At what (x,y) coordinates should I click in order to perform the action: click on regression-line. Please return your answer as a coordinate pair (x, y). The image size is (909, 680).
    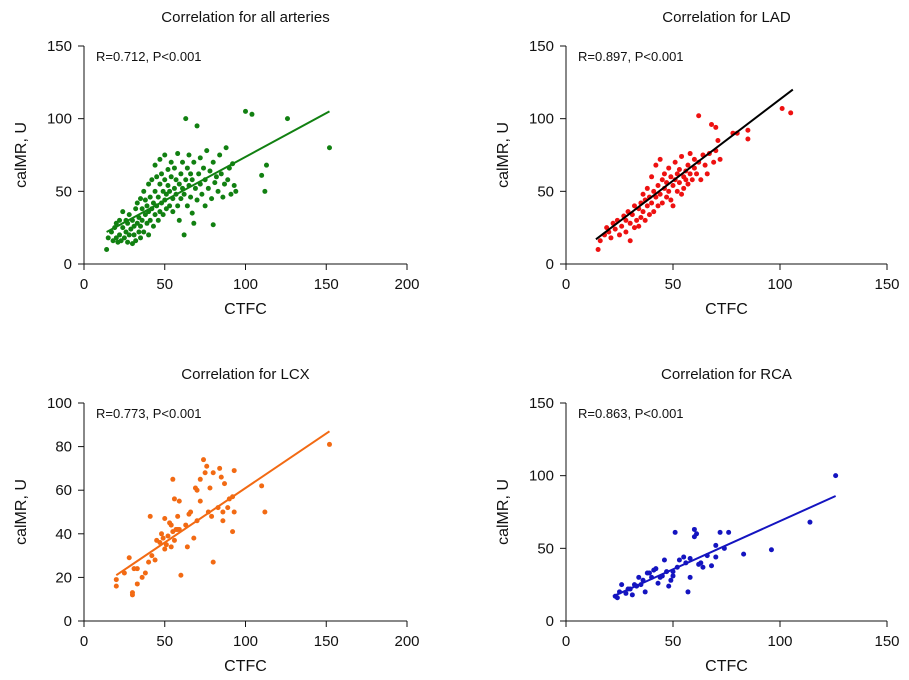
    Looking at the image, I should click on (694, 164).